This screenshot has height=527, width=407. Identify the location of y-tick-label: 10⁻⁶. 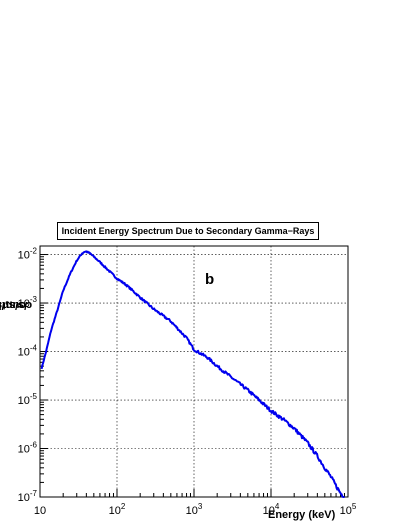
(28, 448).